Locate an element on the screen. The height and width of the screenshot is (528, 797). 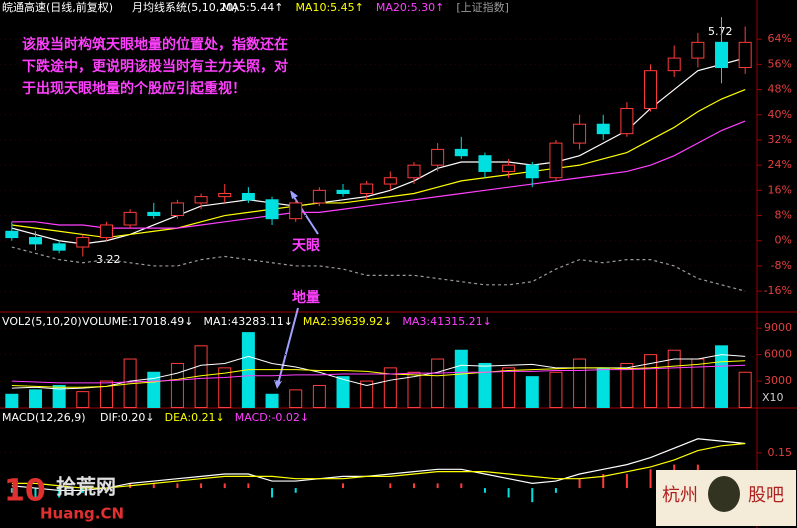
annotation: 于出现天眼地量的个股应引起重视！ is located at coordinates (134, 88).